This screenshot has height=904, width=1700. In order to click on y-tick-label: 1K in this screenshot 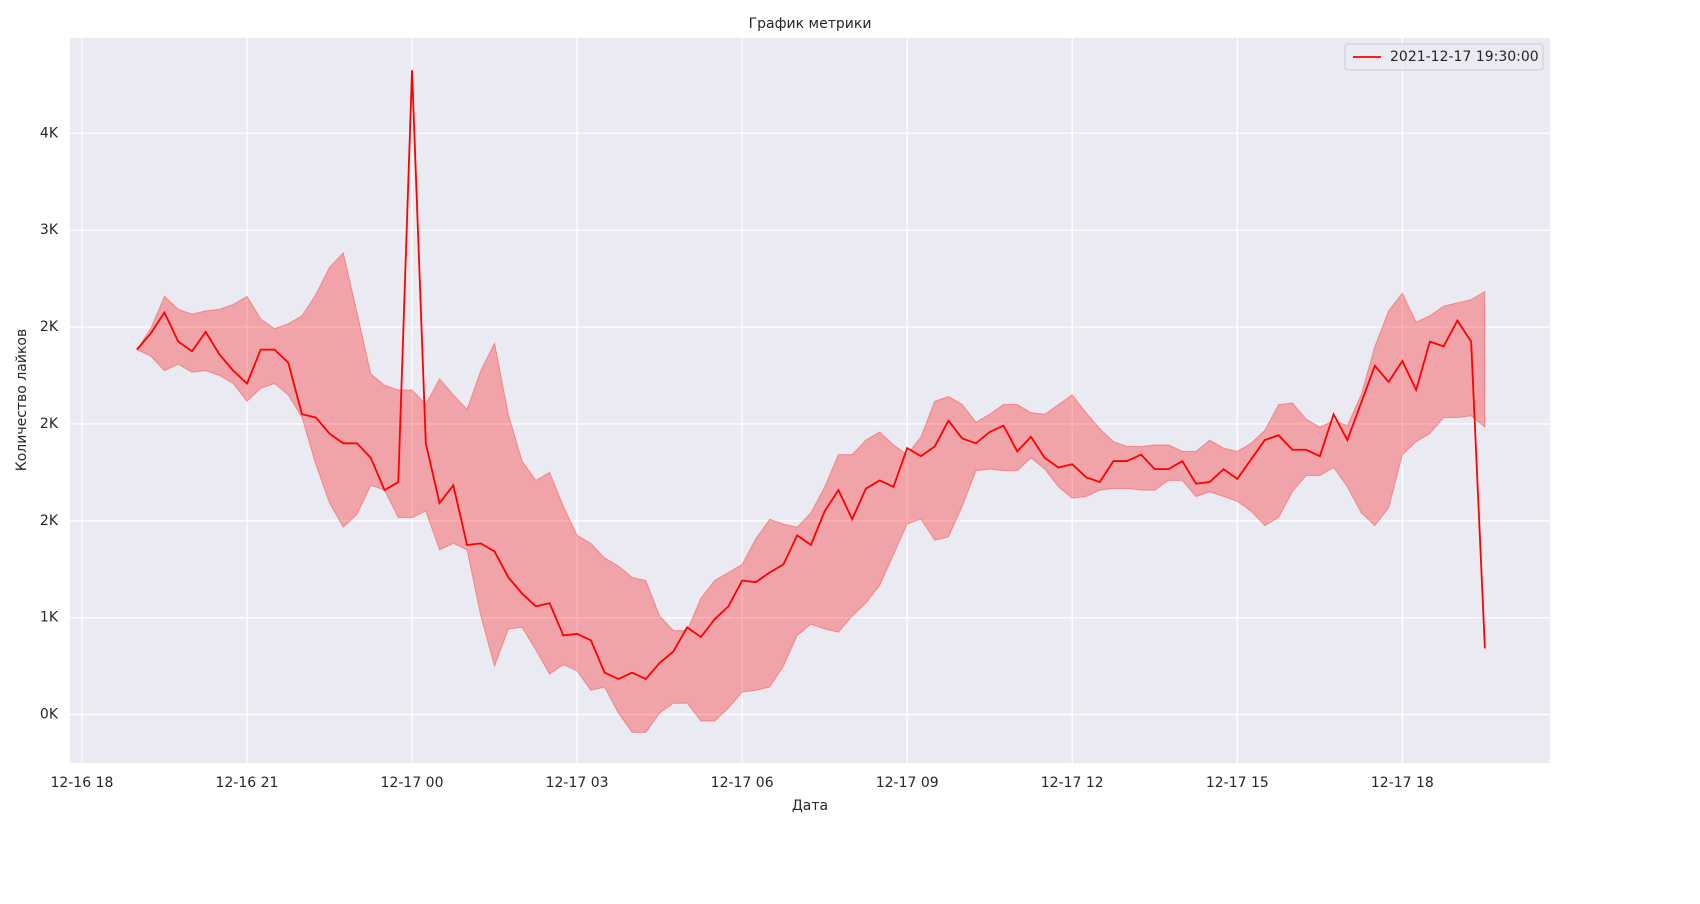, I will do `click(49, 618)`.